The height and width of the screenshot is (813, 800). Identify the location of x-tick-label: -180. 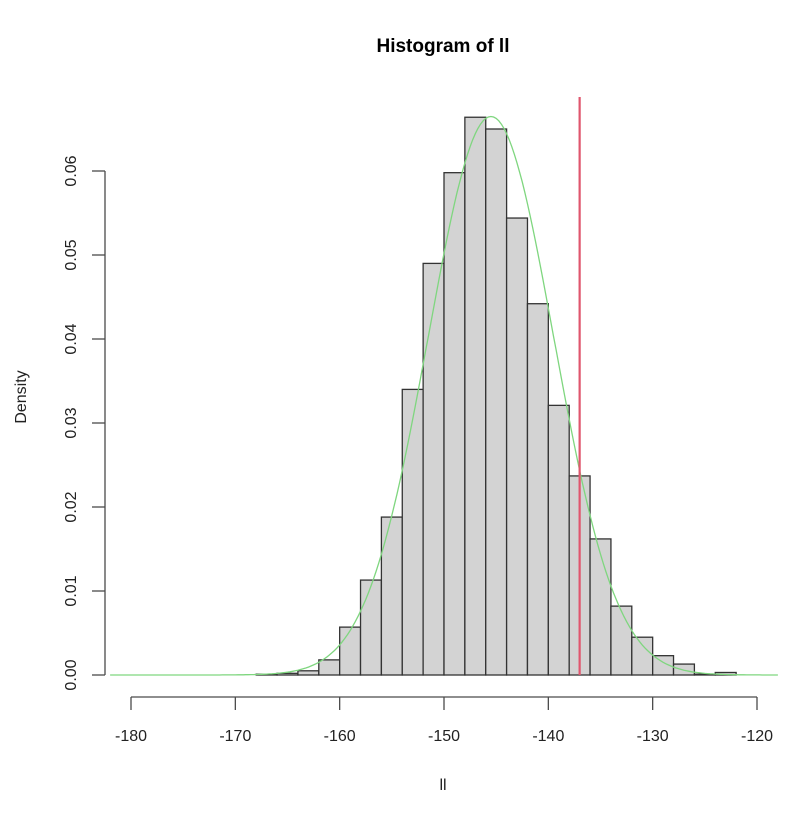
(131, 736).